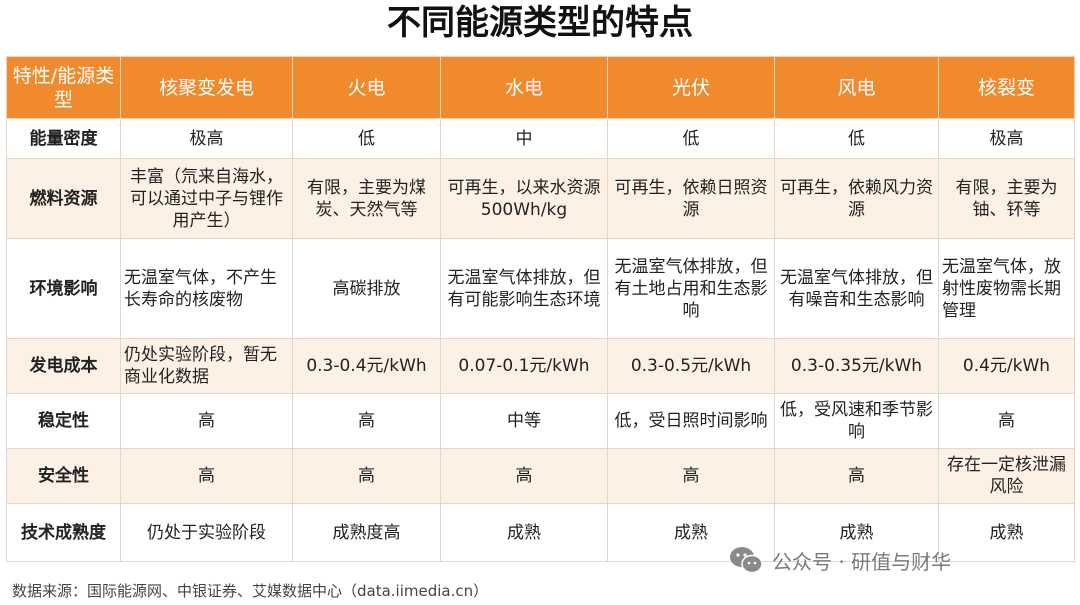  What do you see at coordinates (856, 87) in the screenshot?
I see `header-cell: 风电` at bounding box center [856, 87].